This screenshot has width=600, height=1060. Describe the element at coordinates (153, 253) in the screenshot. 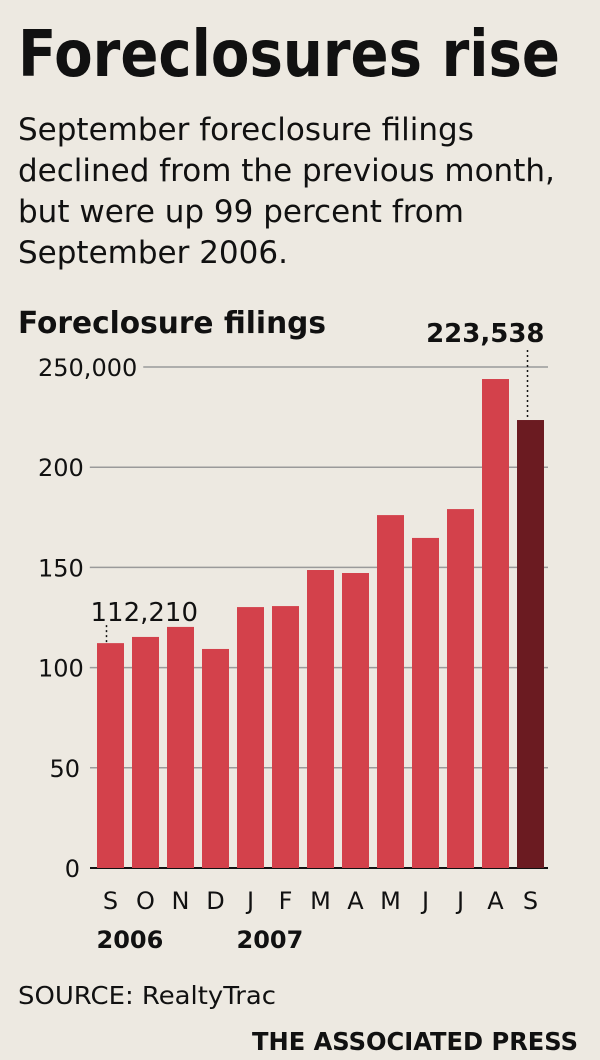

I see `subtitle-line: September 2006.` at that location.